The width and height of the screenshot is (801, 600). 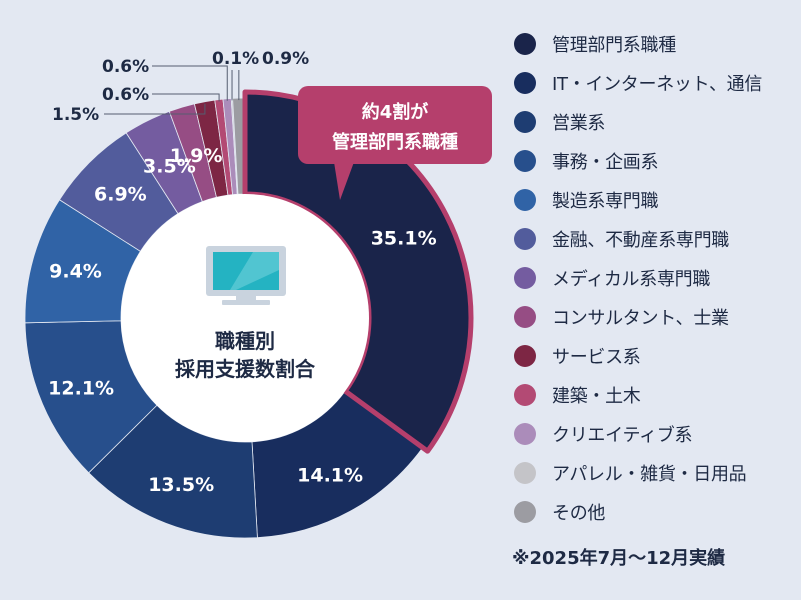 I want to click on slice-label-4: 12.1%, so click(x=81, y=389).